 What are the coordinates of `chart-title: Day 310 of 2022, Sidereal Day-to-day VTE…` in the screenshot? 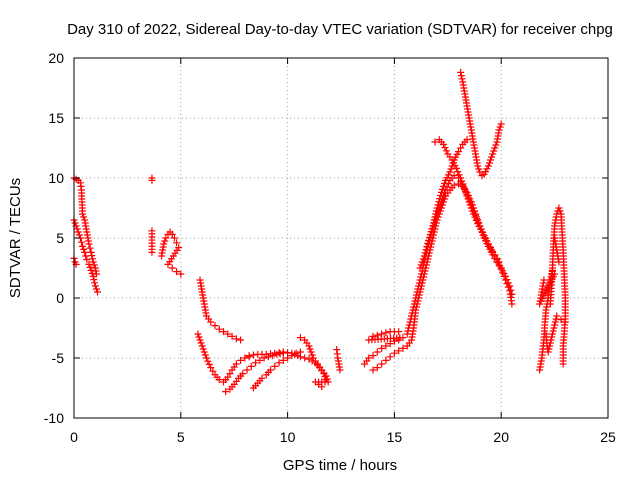 It's located at (340, 29).